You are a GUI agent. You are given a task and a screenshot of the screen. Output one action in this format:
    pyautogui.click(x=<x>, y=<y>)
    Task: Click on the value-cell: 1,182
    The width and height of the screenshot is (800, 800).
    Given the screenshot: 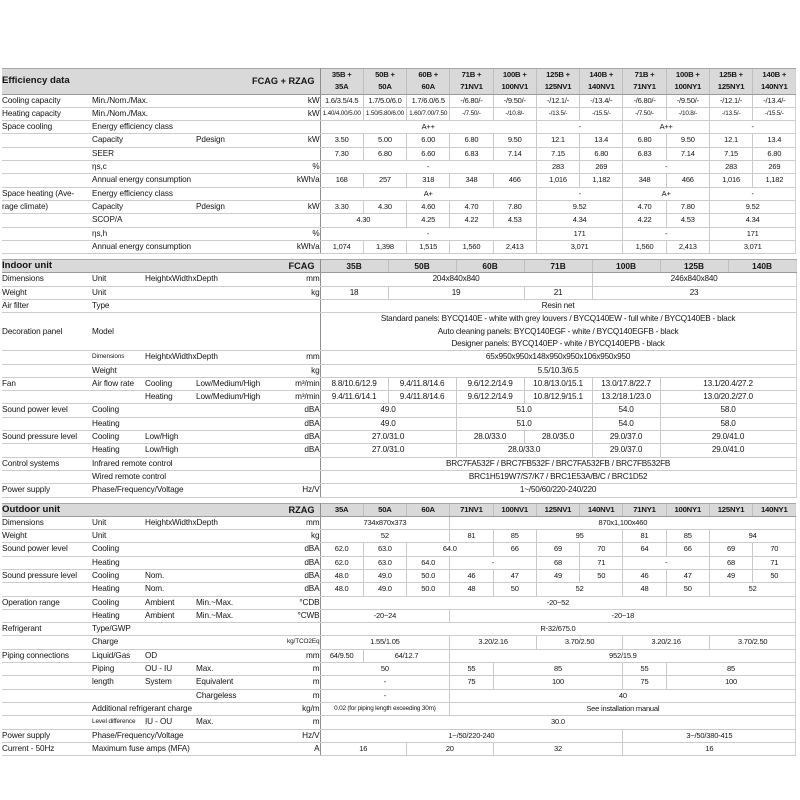 What is the action you would take?
    pyautogui.click(x=774, y=180)
    